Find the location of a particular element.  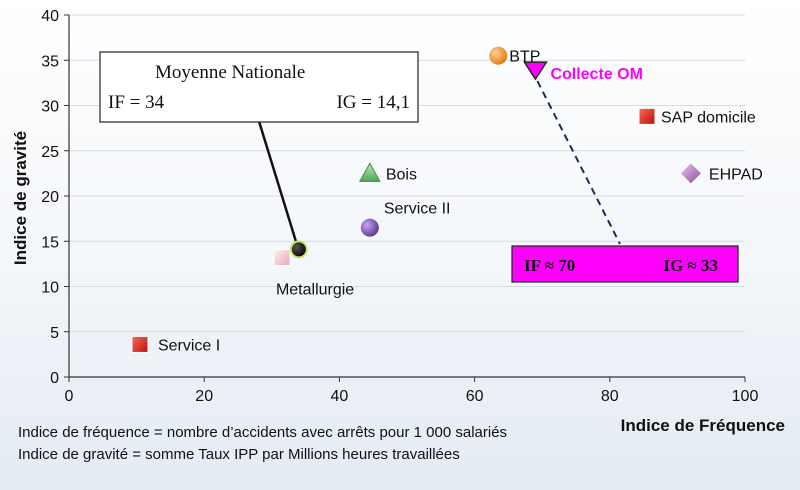

y-tick-label: 35 is located at coordinates (50, 61).